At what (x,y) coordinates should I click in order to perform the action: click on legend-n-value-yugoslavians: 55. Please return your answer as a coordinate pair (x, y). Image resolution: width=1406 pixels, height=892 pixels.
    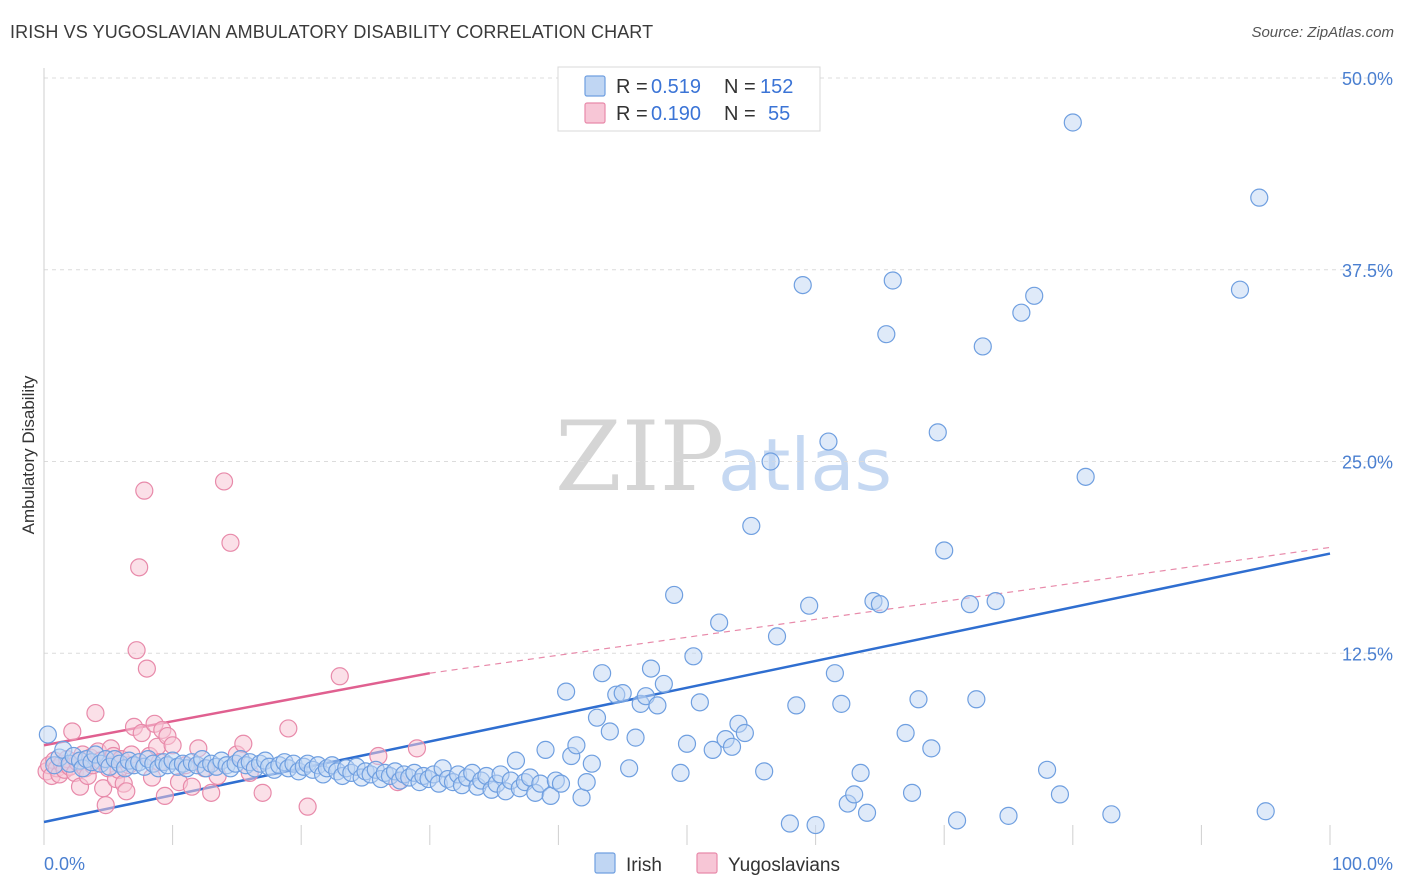
    Looking at the image, I should click on (779, 114).